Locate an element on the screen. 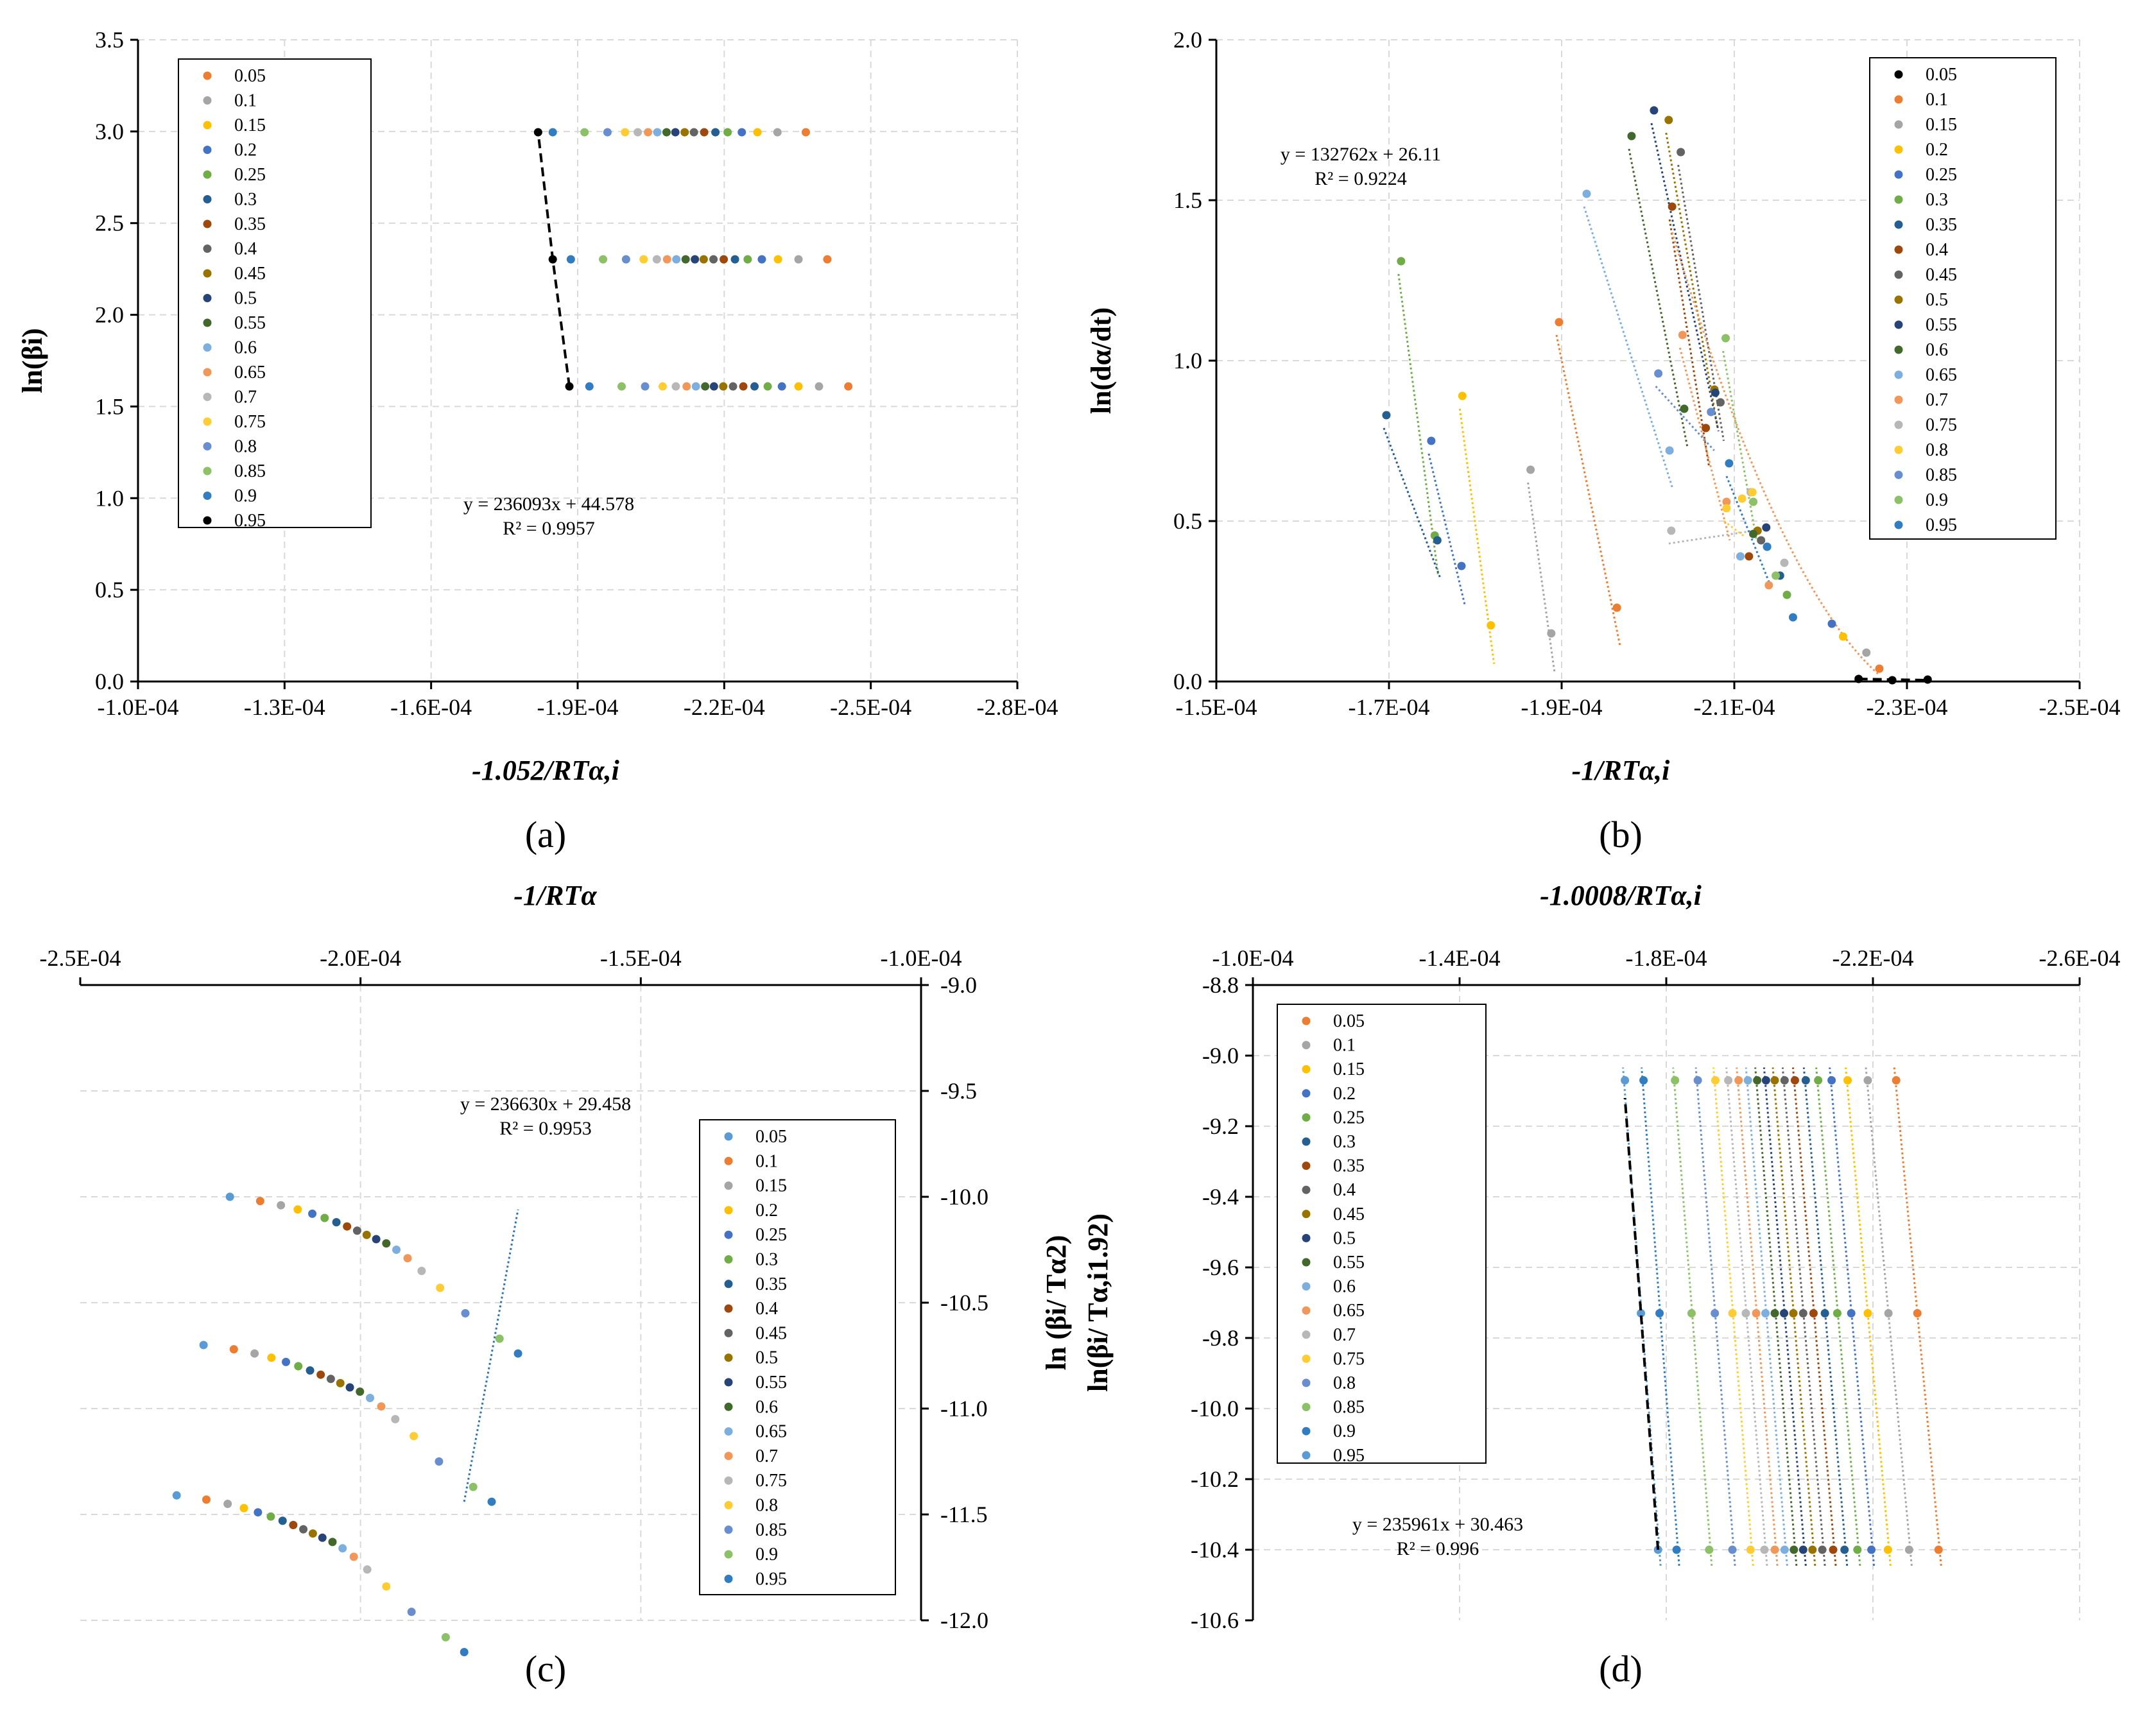 The height and width of the screenshot is (1723, 2156). panel-label: (b) is located at coordinates (1621, 835).